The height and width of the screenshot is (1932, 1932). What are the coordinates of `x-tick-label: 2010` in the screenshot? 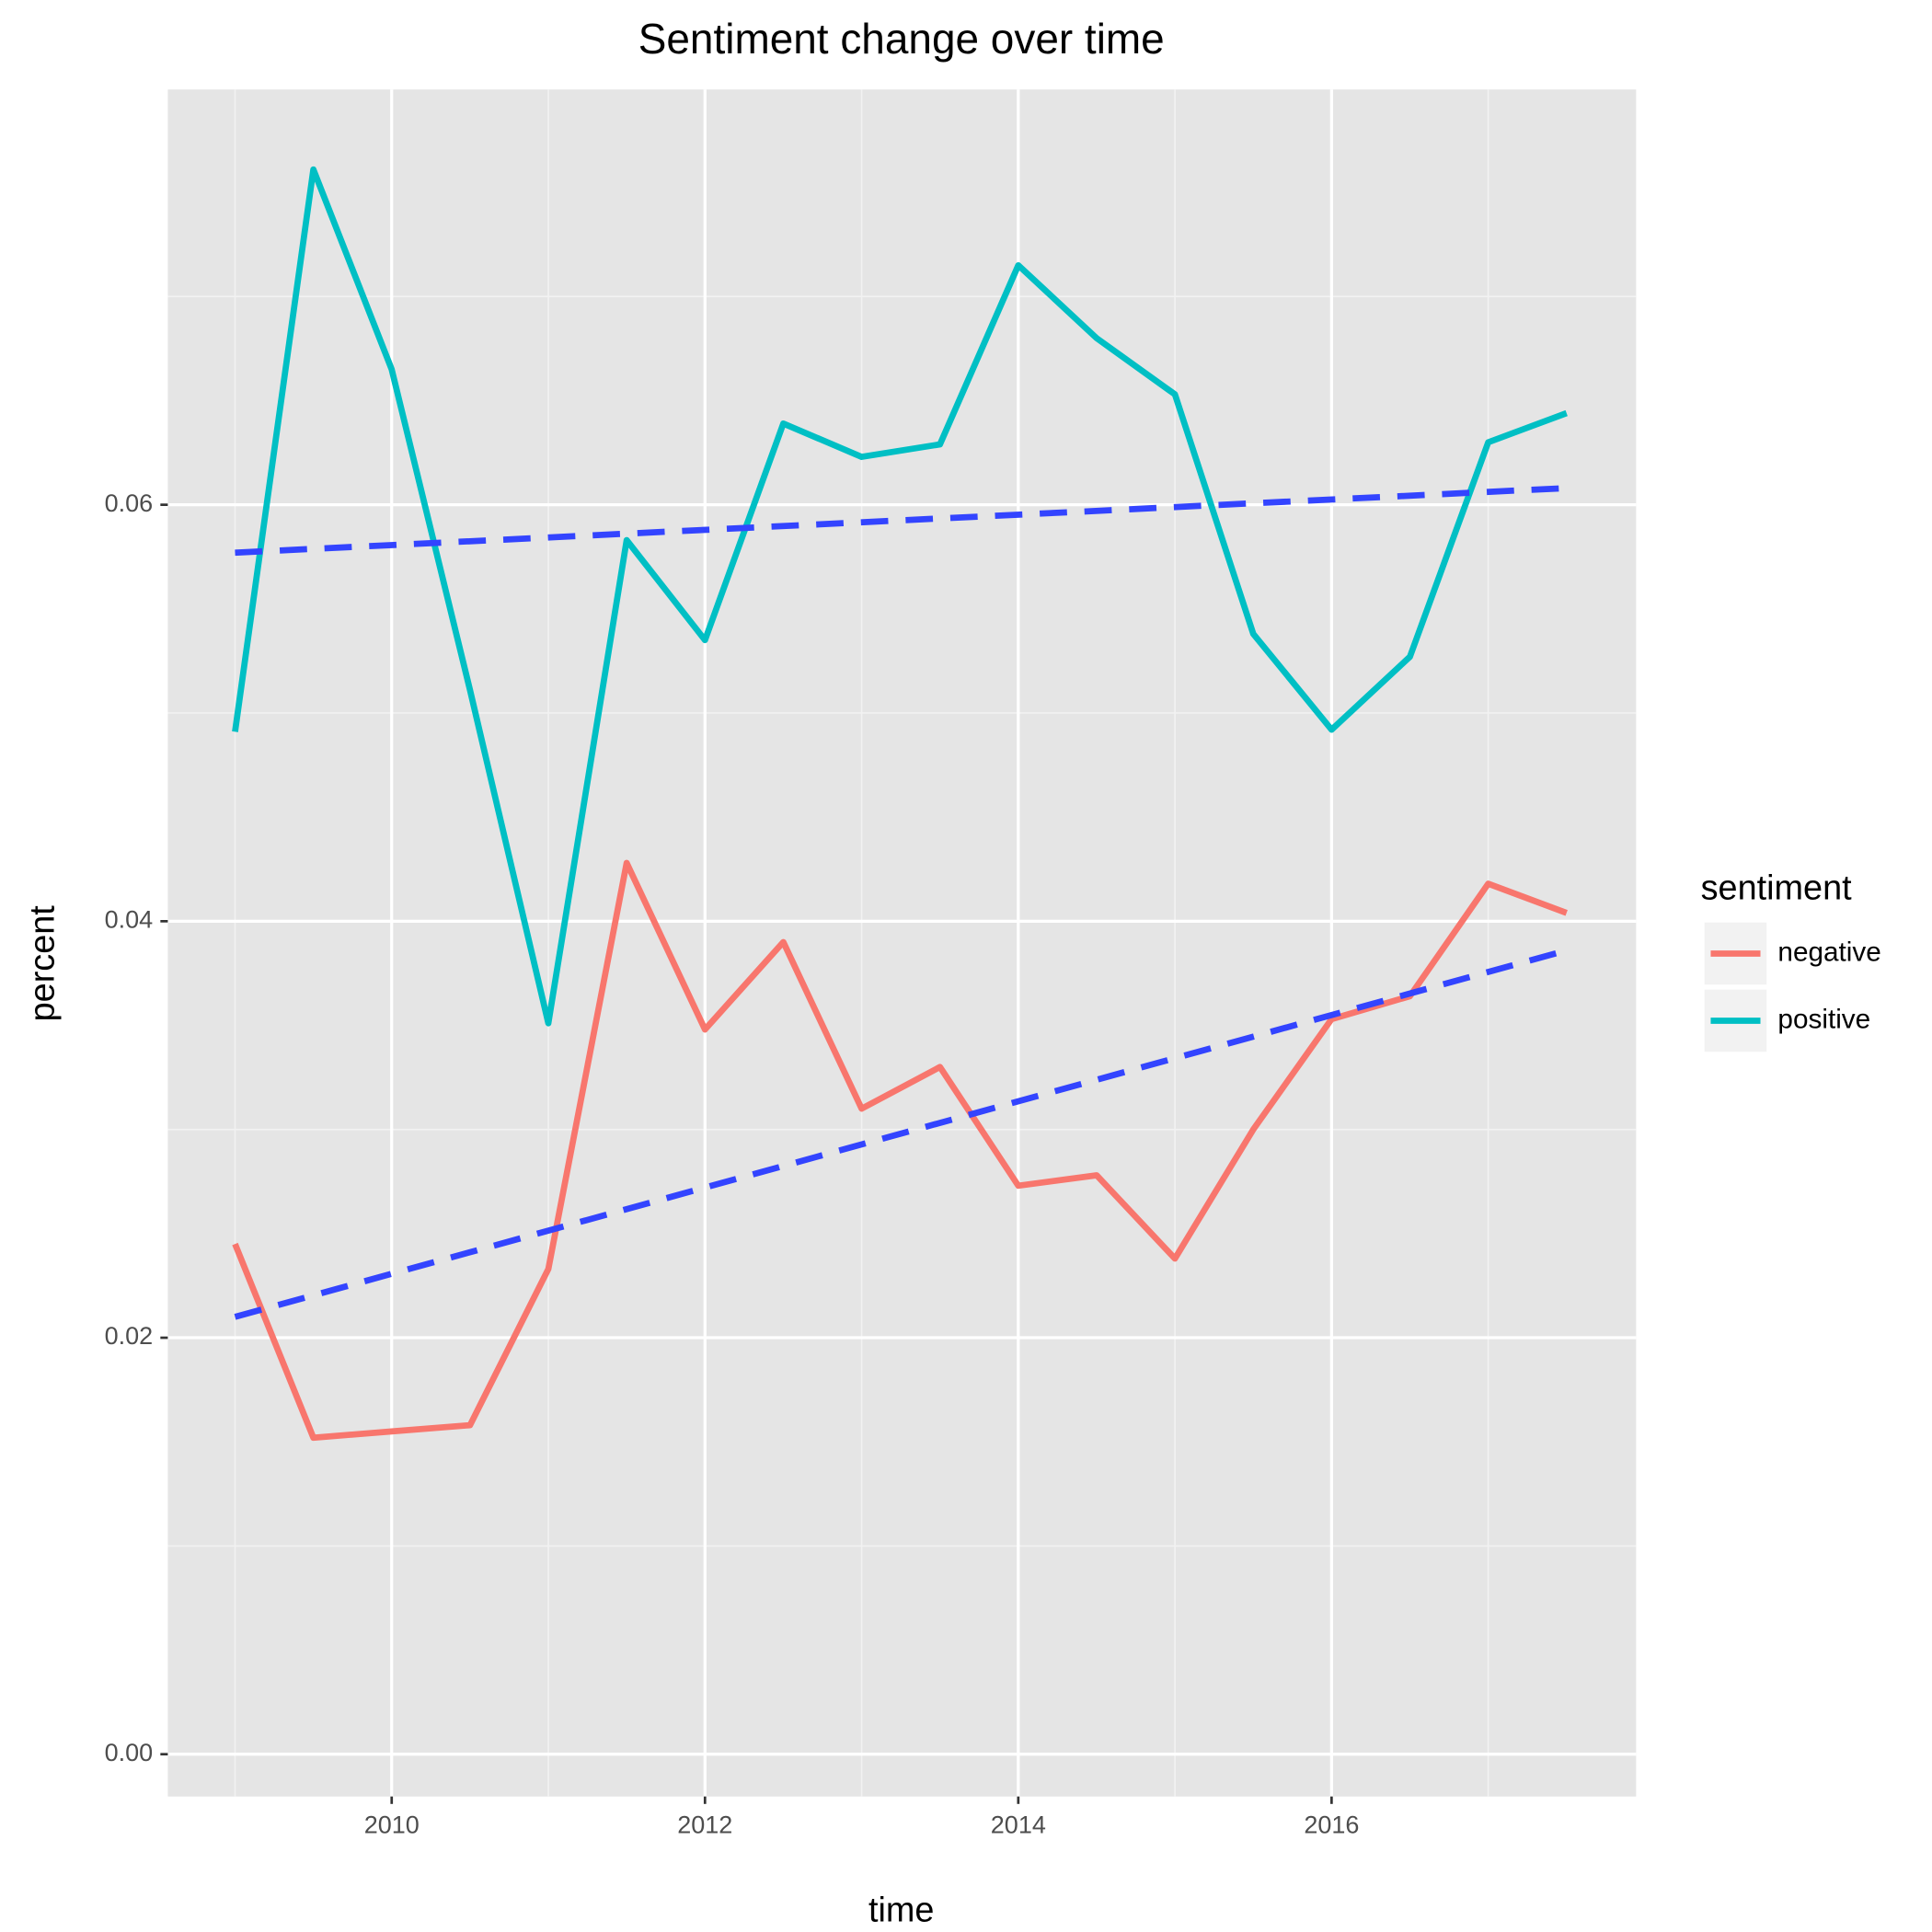 It's located at (392, 1824).